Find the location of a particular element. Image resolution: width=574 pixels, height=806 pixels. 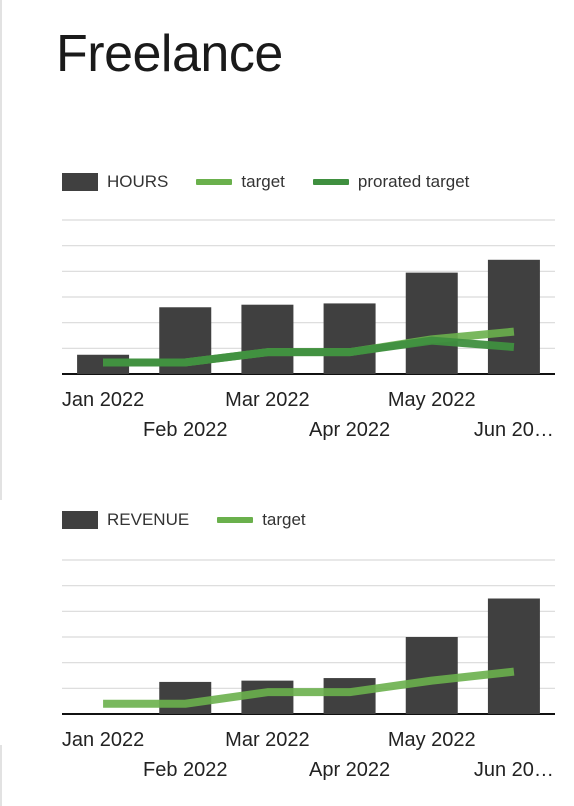

legend-label-revenue-target: target is located at coordinates (284, 519).